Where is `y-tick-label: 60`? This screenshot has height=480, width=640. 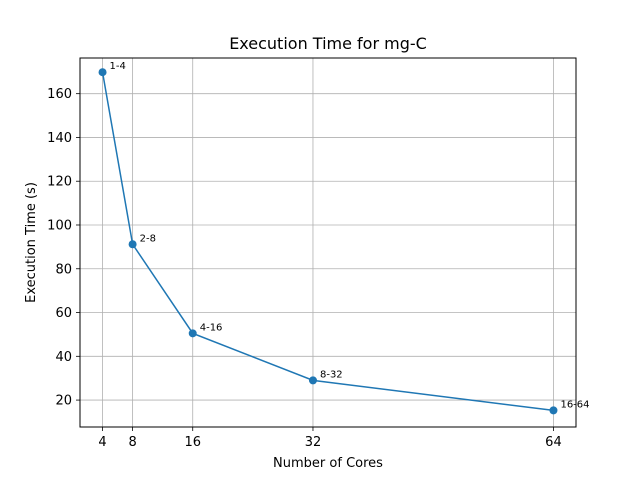 y-tick-label: 60 is located at coordinates (63, 313).